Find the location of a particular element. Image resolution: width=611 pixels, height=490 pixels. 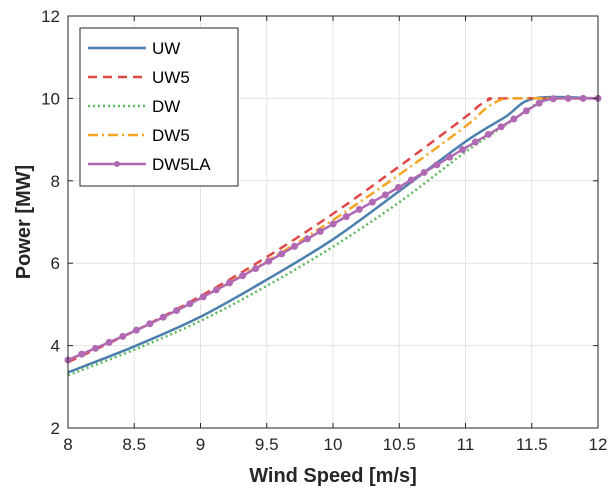

x-tick-label: 8.5 is located at coordinates (134, 444).